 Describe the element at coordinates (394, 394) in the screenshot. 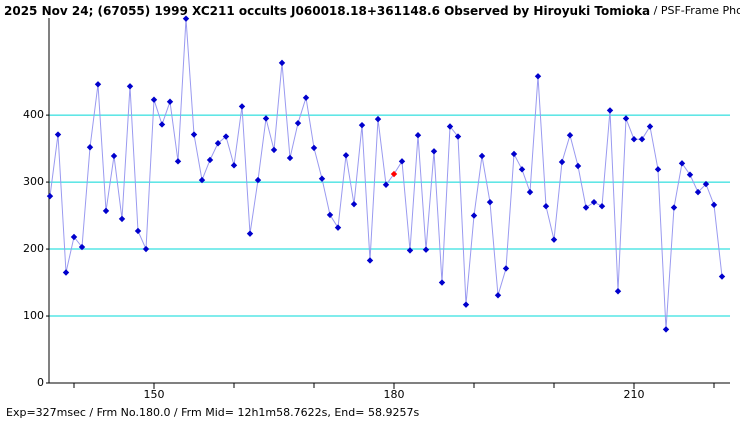

I see `x-tick-label: 180` at that location.